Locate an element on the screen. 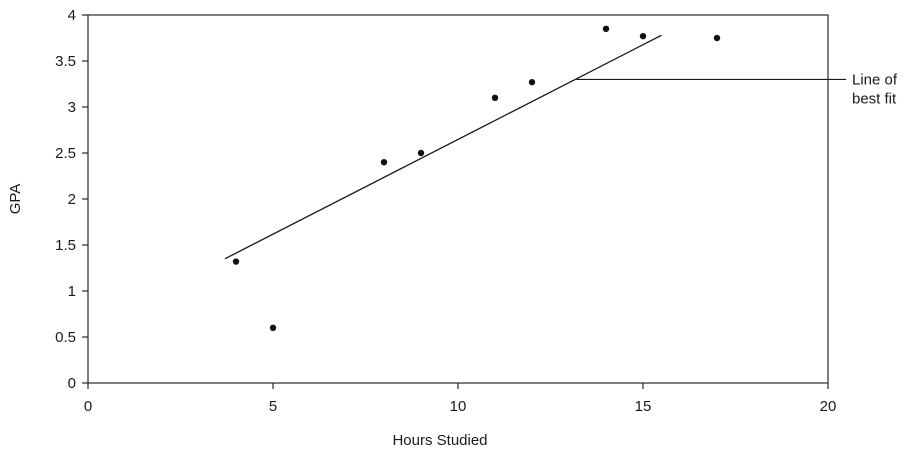  y-tick-label: 4 is located at coordinates (72, 15).